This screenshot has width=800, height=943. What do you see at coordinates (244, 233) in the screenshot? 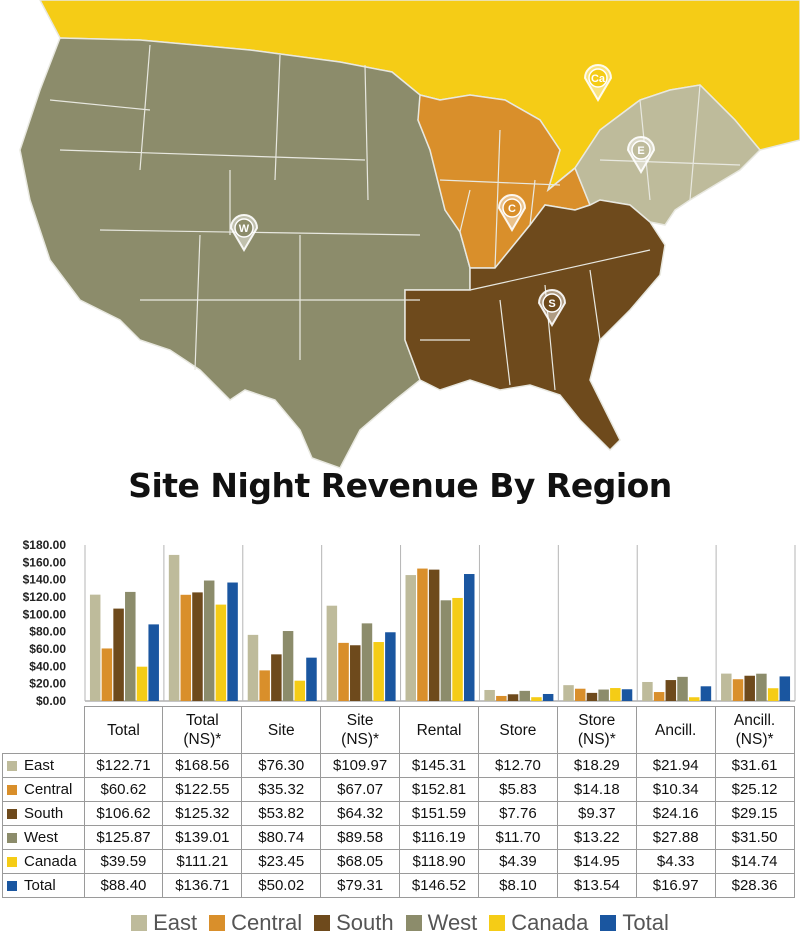
I see `map-marker-west: W` at bounding box center [244, 233].